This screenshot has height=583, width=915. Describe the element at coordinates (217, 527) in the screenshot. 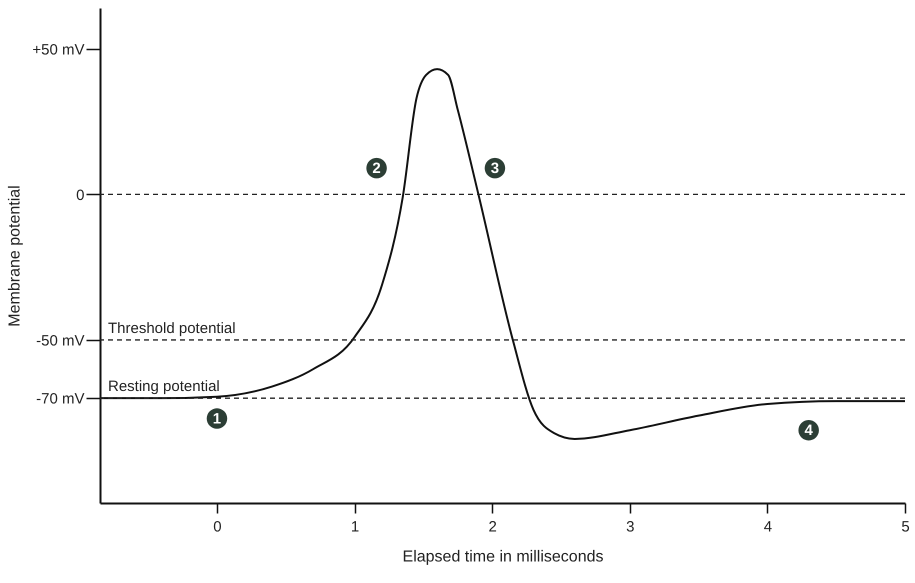

I see `x-tick-label: 0` at that location.